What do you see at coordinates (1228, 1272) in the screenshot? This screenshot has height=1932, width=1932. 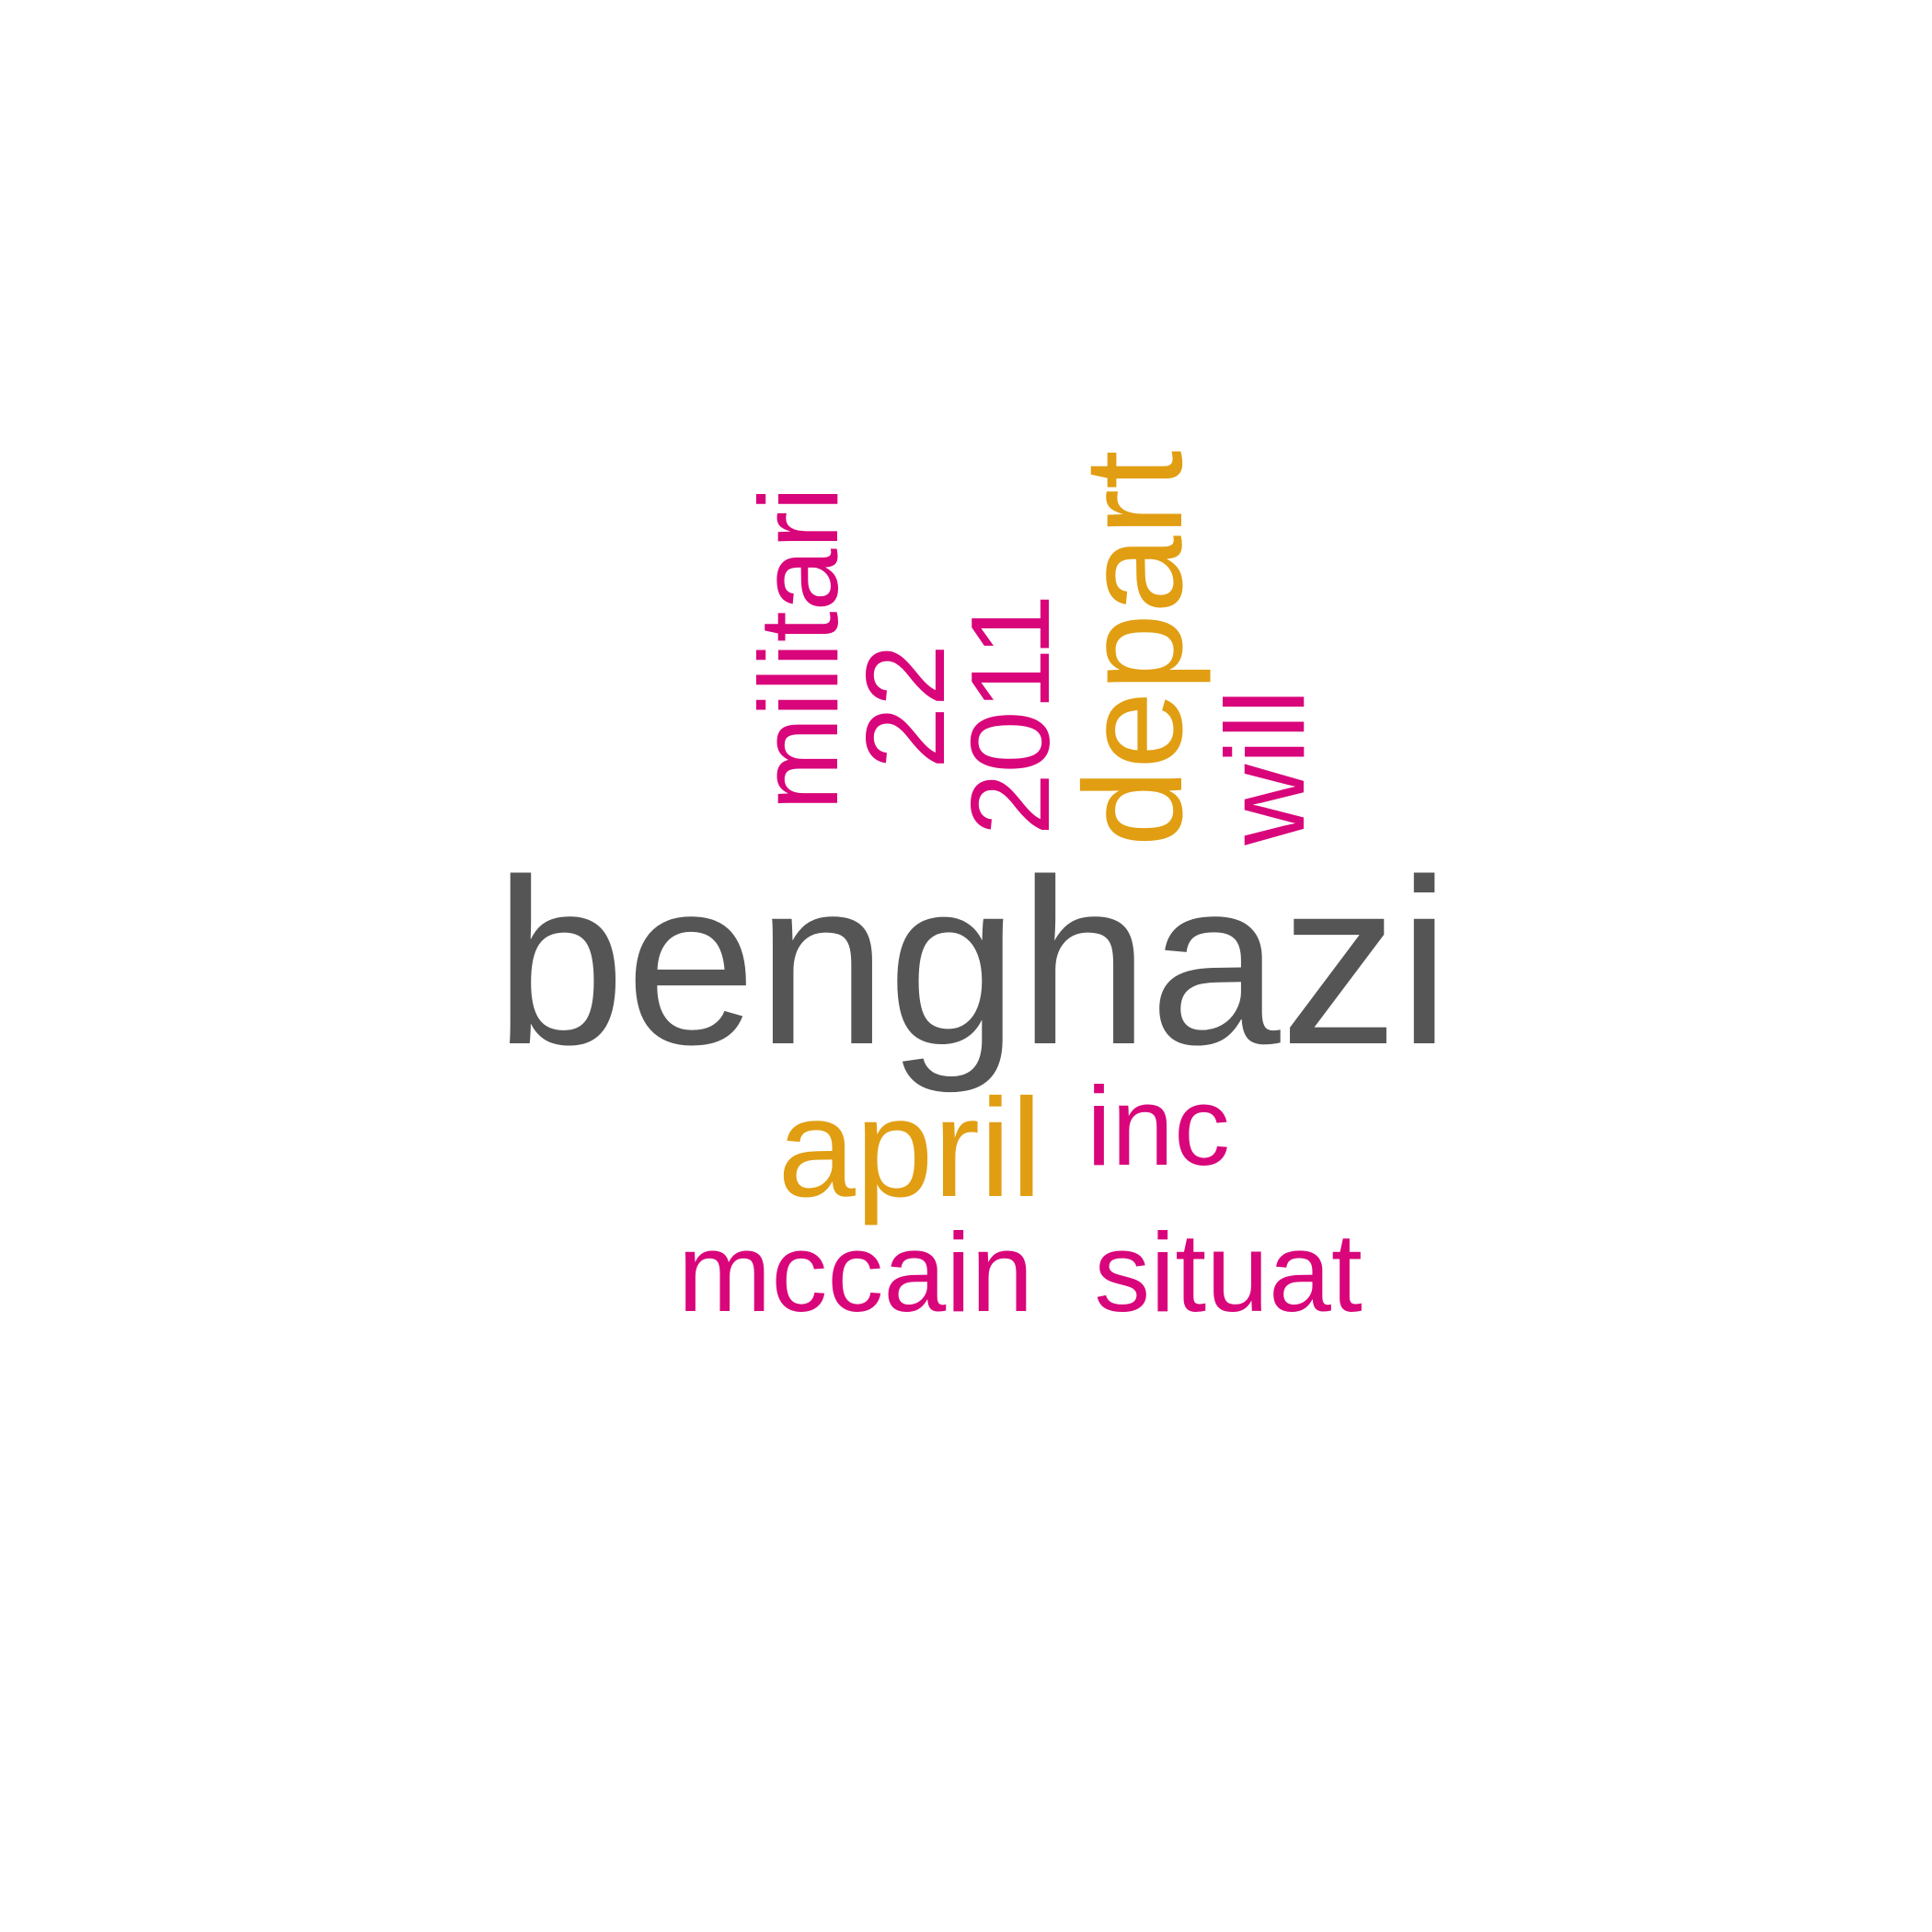 I see `word-situat: situat` at bounding box center [1228, 1272].